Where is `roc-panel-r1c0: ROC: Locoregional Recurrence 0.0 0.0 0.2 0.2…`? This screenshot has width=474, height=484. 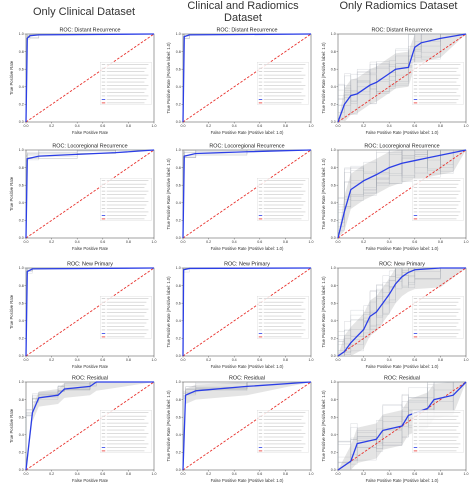 roc-panel-r1c0: ROC: Locoregional Recurrence 0.0 0.0 0.2 0.2… is located at coordinates (83, 196).